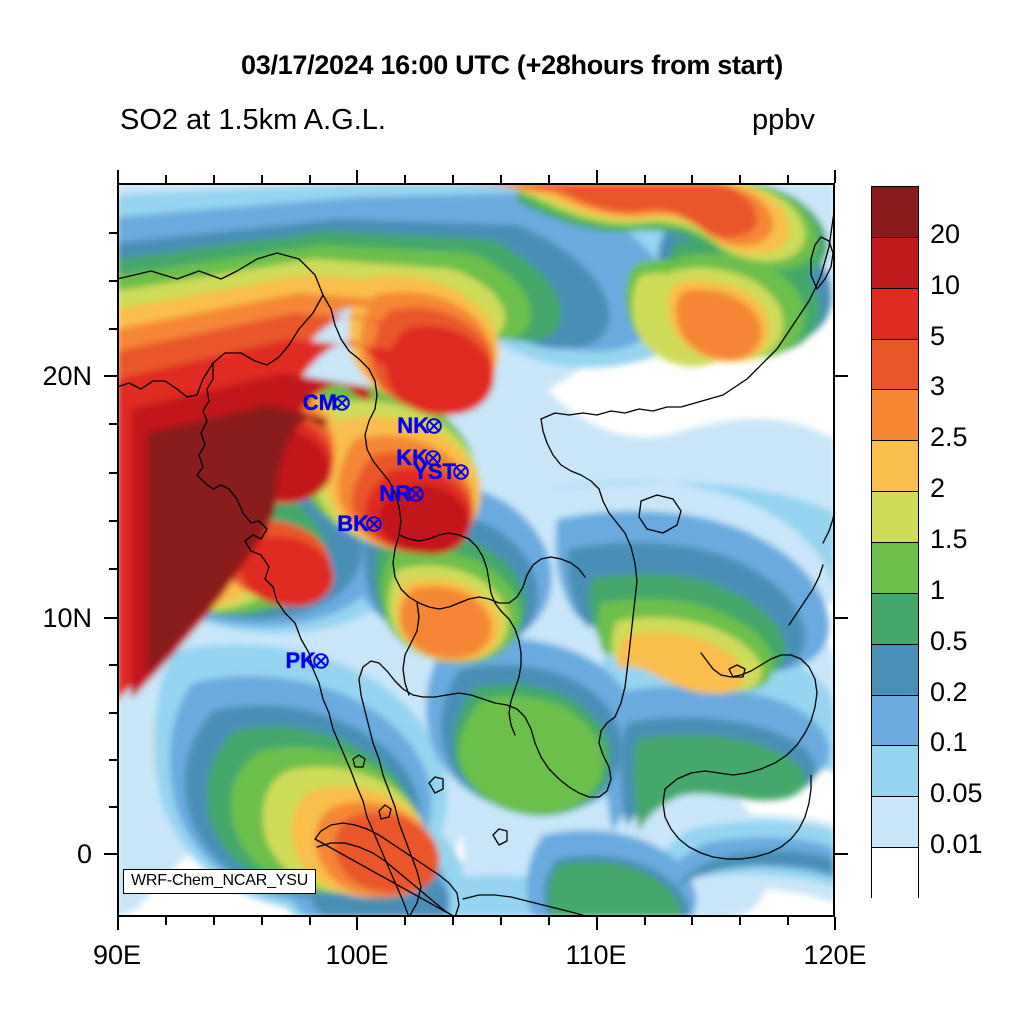 The height and width of the screenshot is (1024, 1024). I want to click on colorbar-band-0.01-0.05, so click(895, 823).